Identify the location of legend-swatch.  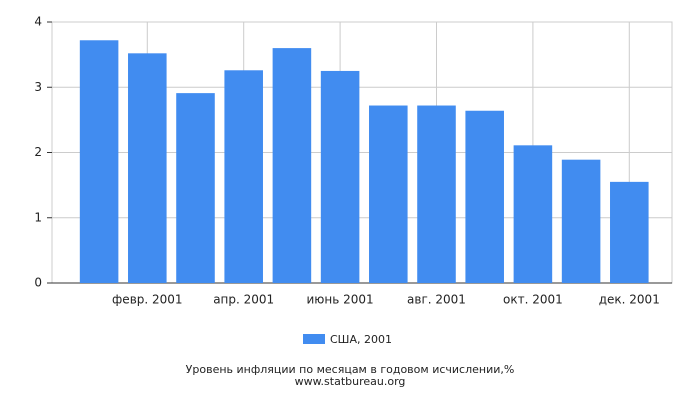
(314, 339).